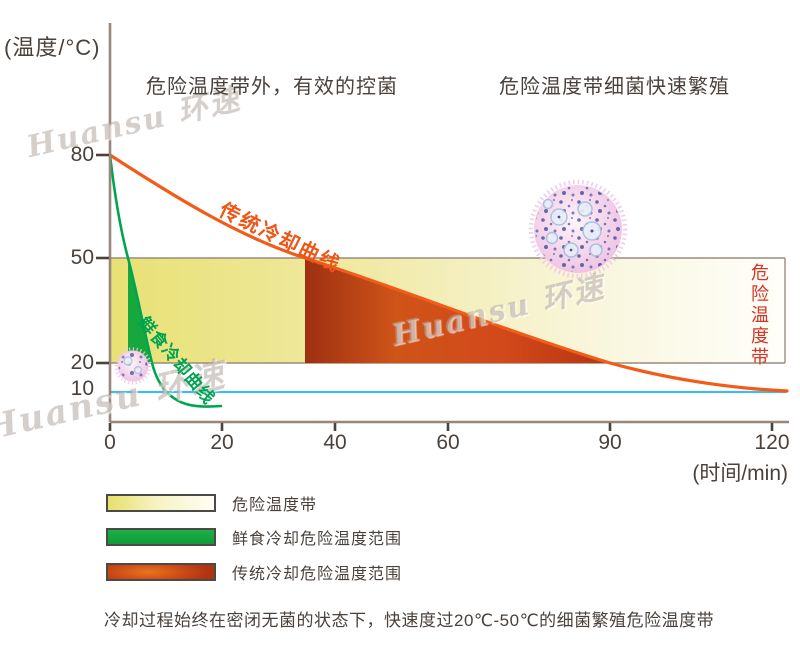 The width and height of the screenshot is (800, 645). Describe the element at coordinates (610, 442) in the screenshot. I see `x-tick-label-90: 90` at that location.